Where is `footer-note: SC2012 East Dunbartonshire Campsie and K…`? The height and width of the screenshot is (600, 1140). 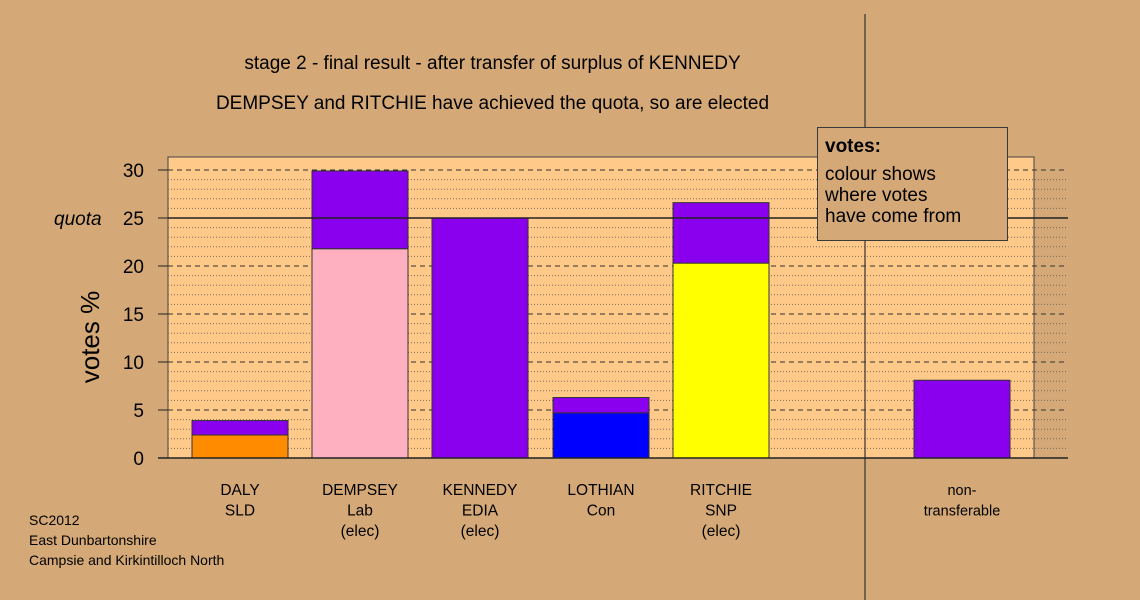
footer-note: SC2012 East Dunbartonshire Campsie and K… is located at coordinates (126, 540).